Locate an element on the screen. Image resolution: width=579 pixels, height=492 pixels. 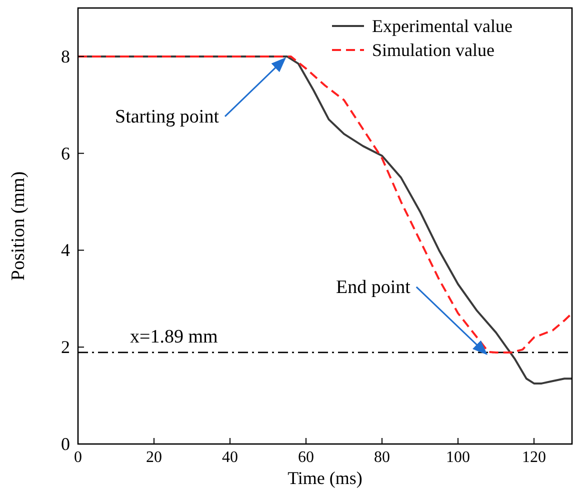
legend-label: Simulation value is located at coordinates (433, 50).